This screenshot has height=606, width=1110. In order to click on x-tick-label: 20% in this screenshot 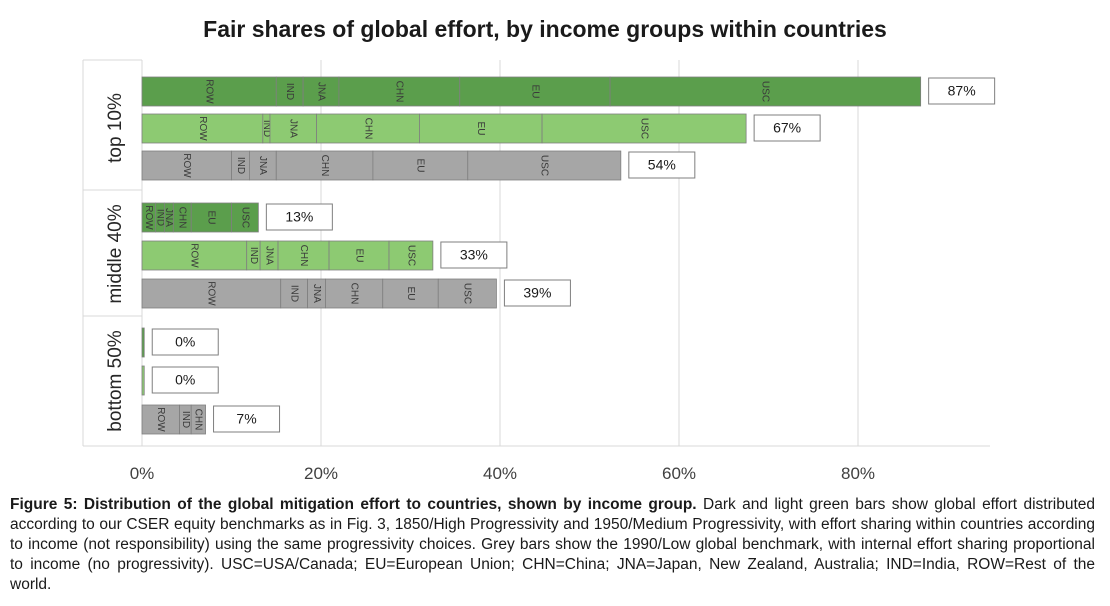, I will do `click(321, 473)`.